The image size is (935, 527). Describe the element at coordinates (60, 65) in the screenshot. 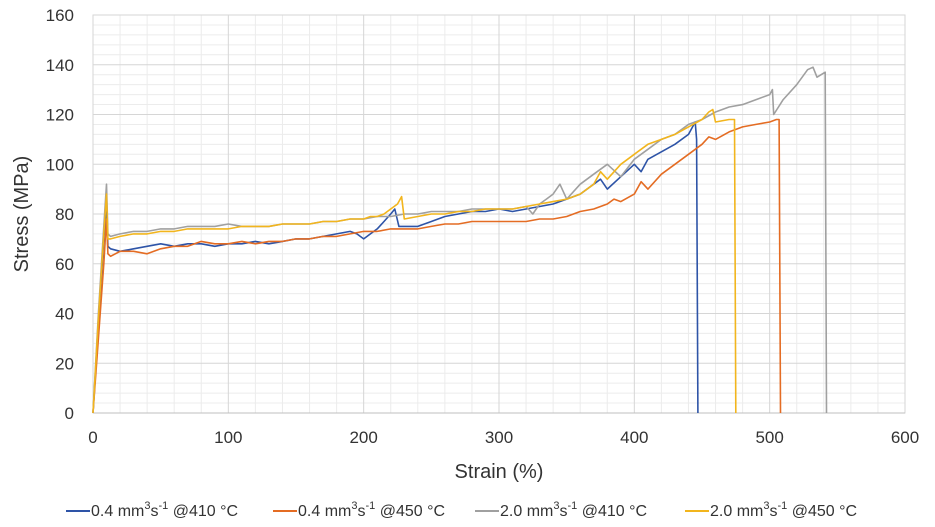

I see `y-tick-label: 140` at that location.